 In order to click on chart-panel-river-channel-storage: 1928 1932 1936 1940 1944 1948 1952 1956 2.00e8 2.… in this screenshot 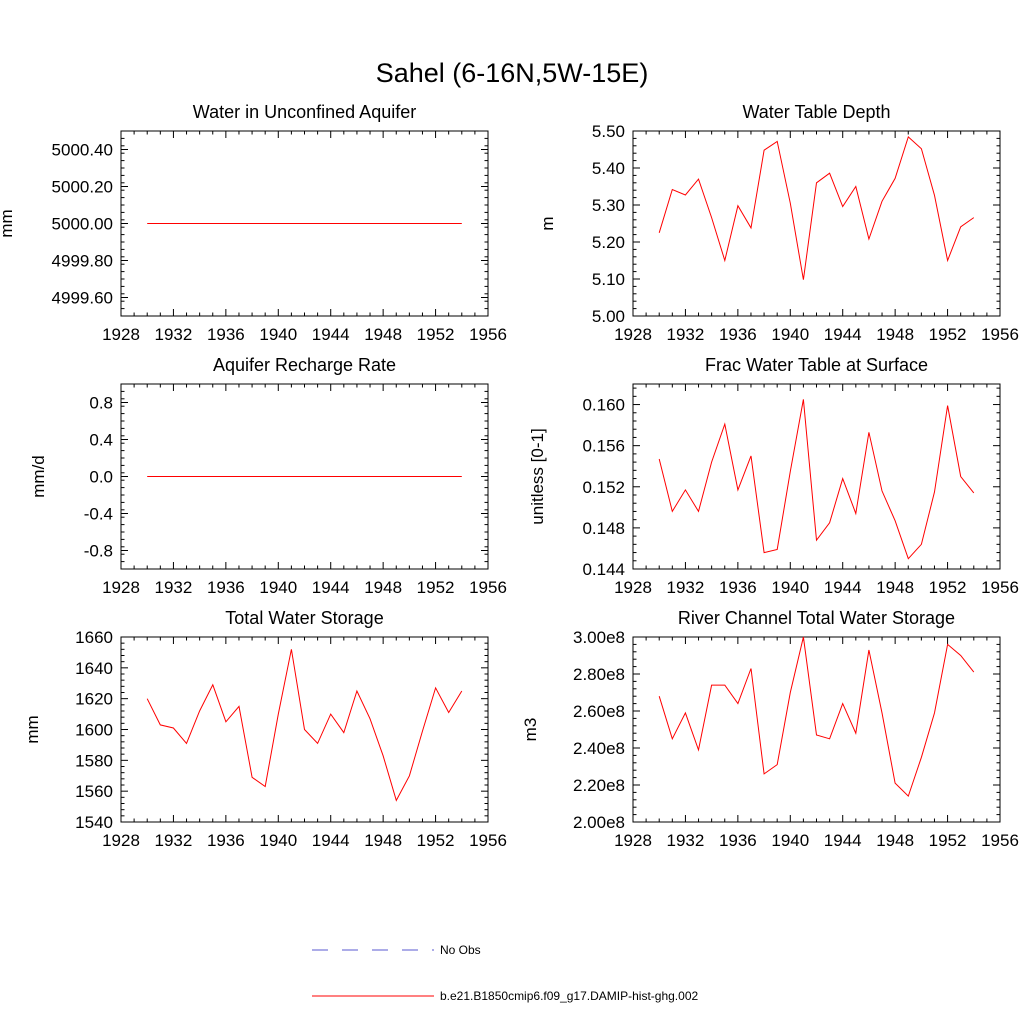, I will do `click(770, 729)`.